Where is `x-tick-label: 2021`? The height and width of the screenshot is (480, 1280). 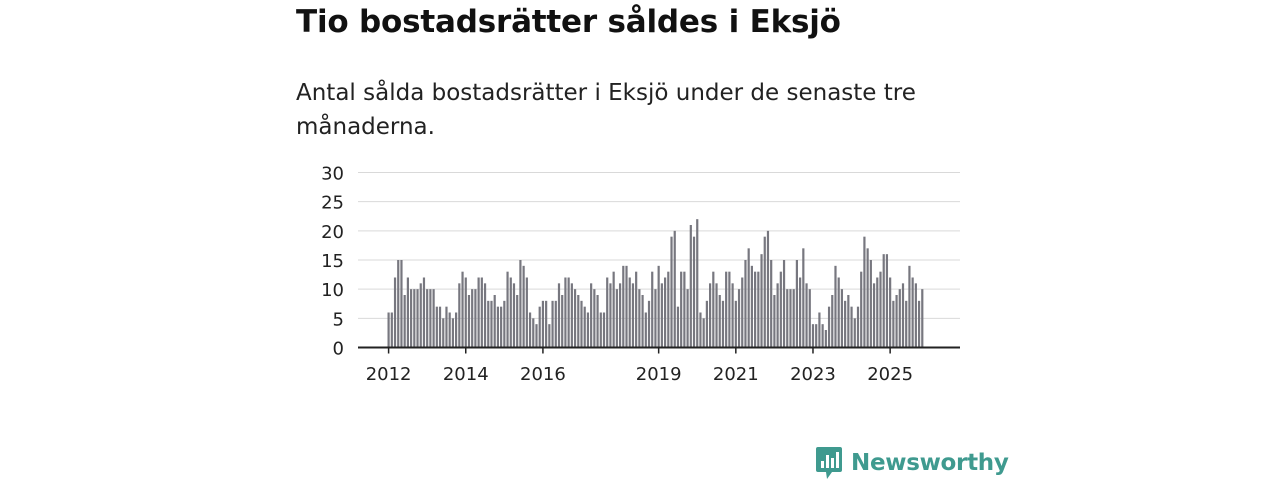 x-tick-label: 2021 is located at coordinates (736, 374).